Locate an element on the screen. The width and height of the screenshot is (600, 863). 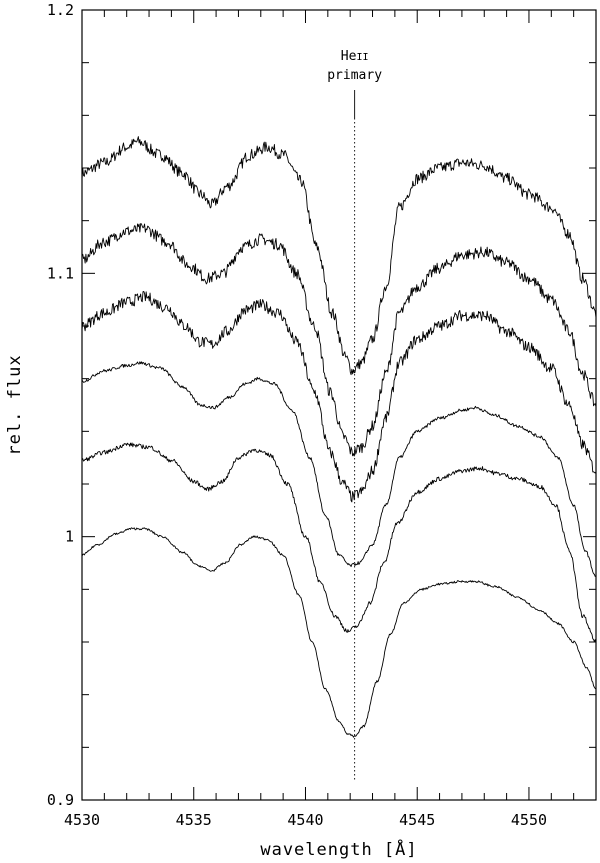
x-tick-label: 4530 is located at coordinates (82, 820).